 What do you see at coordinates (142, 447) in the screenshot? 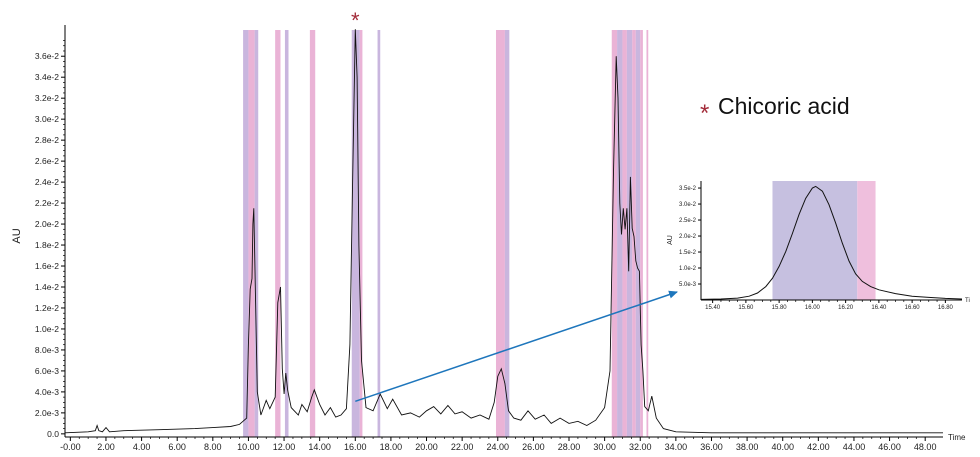
I see `main-x-tick-label: 4.00` at bounding box center [142, 447].